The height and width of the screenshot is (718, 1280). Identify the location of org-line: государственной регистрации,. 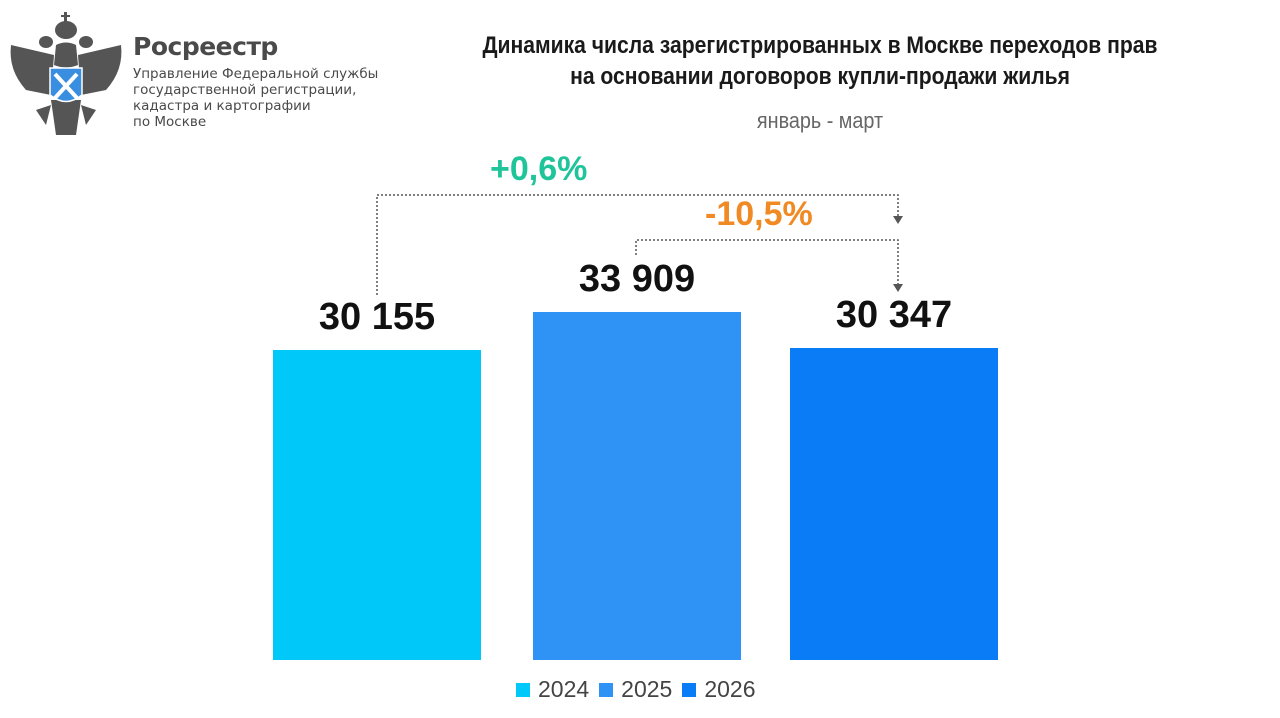
(245, 90).